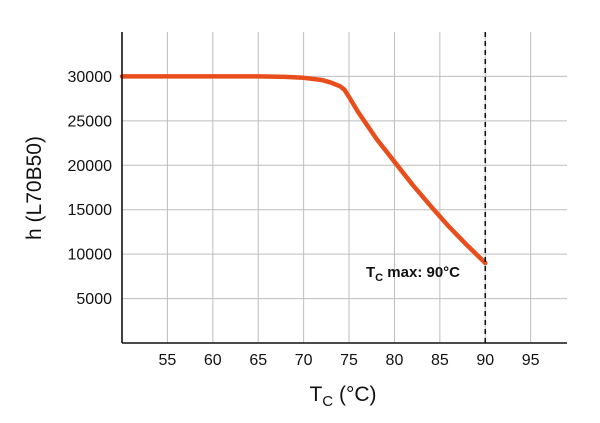  I want to click on y-tick-label: 15000, so click(90, 210).